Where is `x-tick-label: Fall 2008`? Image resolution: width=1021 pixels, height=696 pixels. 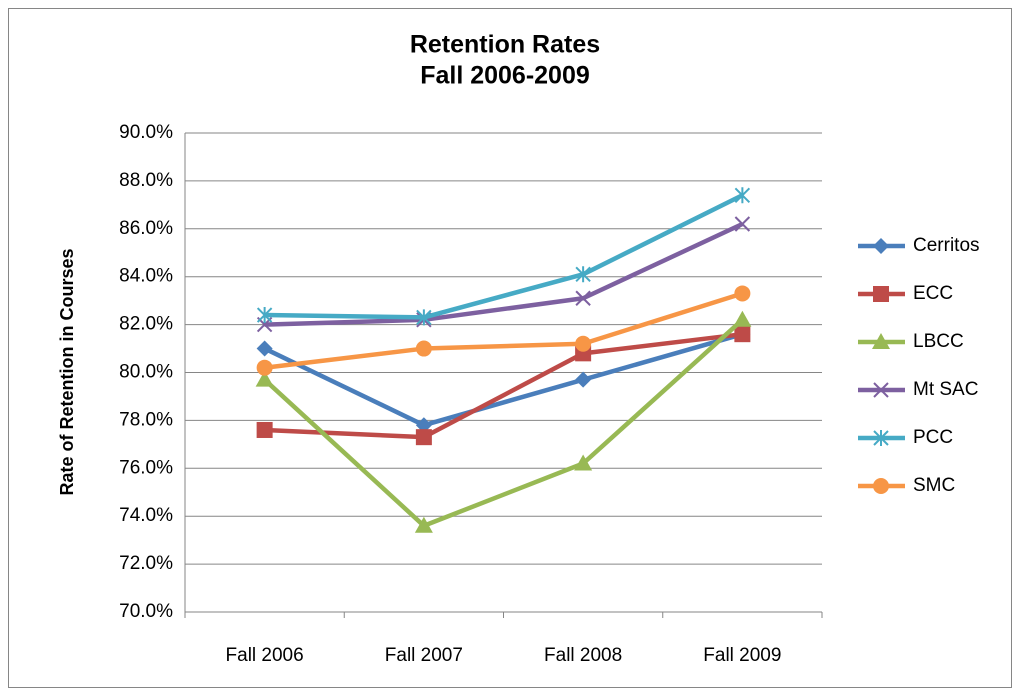
x-tick-label: Fall 2008 is located at coordinates (583, 655).